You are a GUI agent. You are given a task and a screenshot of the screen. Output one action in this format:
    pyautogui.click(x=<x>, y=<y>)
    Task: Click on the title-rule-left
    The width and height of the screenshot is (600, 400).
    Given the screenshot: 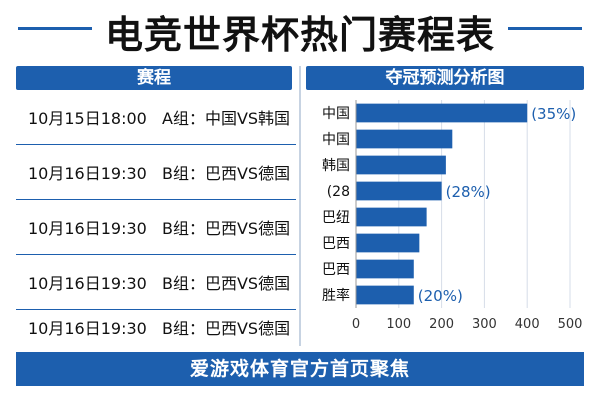 What is the action you would take?
    pyautogui.click(x=55, y=28)
    